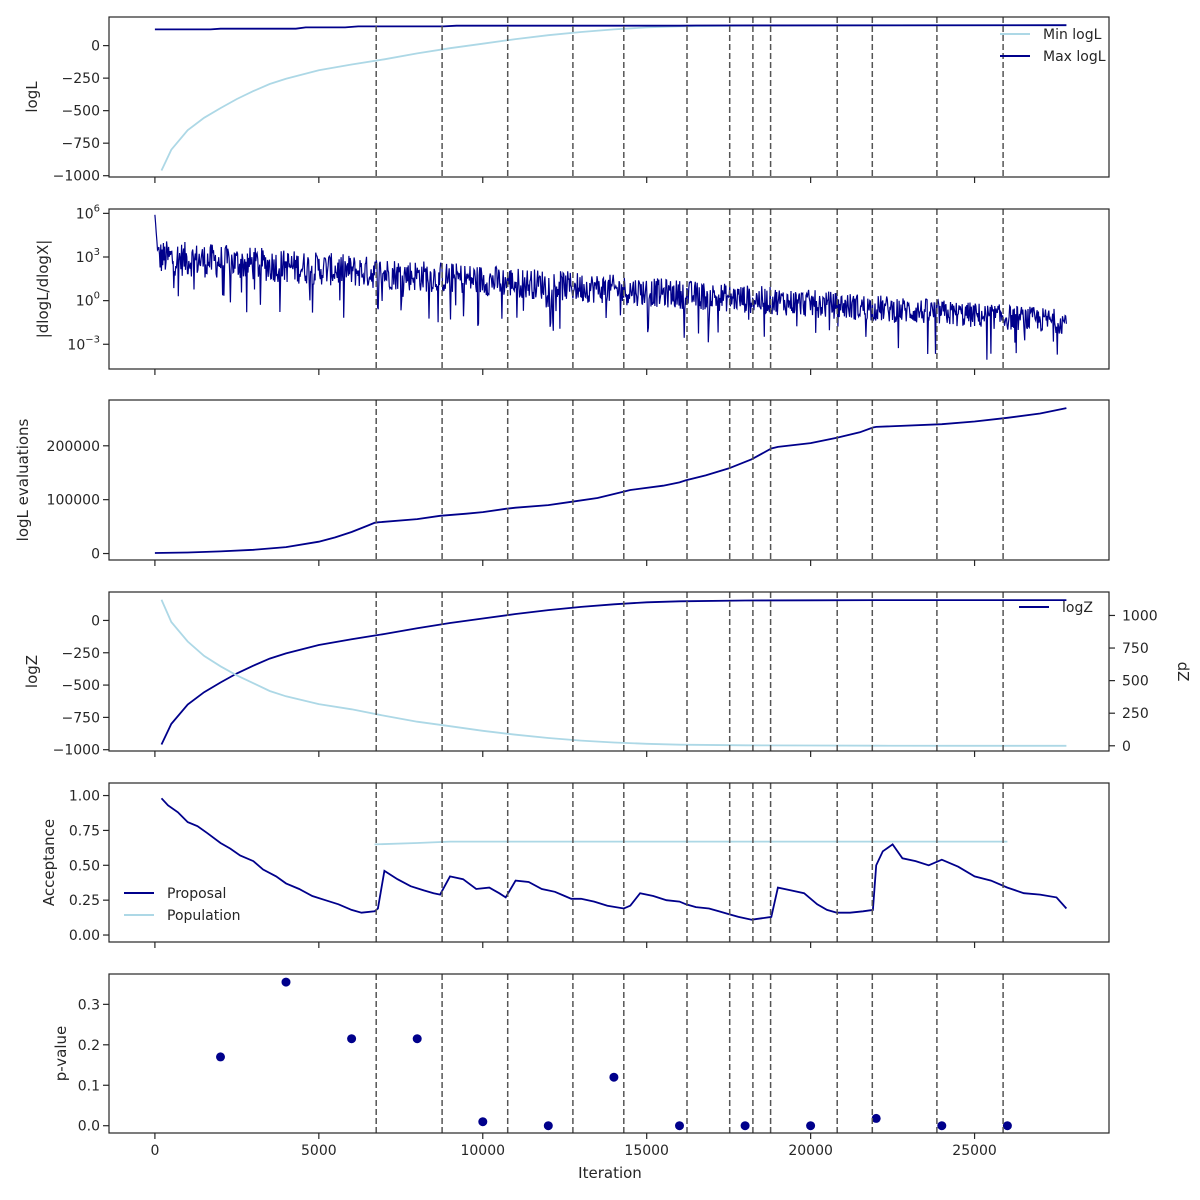 This screenshot has height=1200, width=1200. Describe the element at coordinates (610, 1173) in the screenshot. I see `x-axis-label: Iteration` at that location.